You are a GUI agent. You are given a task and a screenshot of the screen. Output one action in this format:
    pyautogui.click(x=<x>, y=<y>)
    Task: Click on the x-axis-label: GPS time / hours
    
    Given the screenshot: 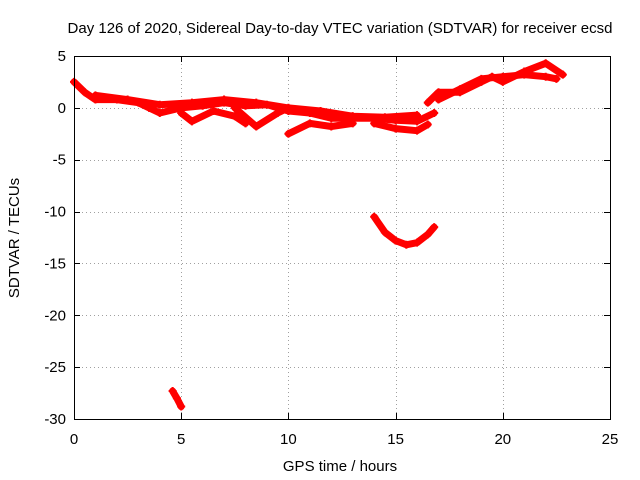 What is the action you would take?
    pyautogui.click(x=340, y=466)
    